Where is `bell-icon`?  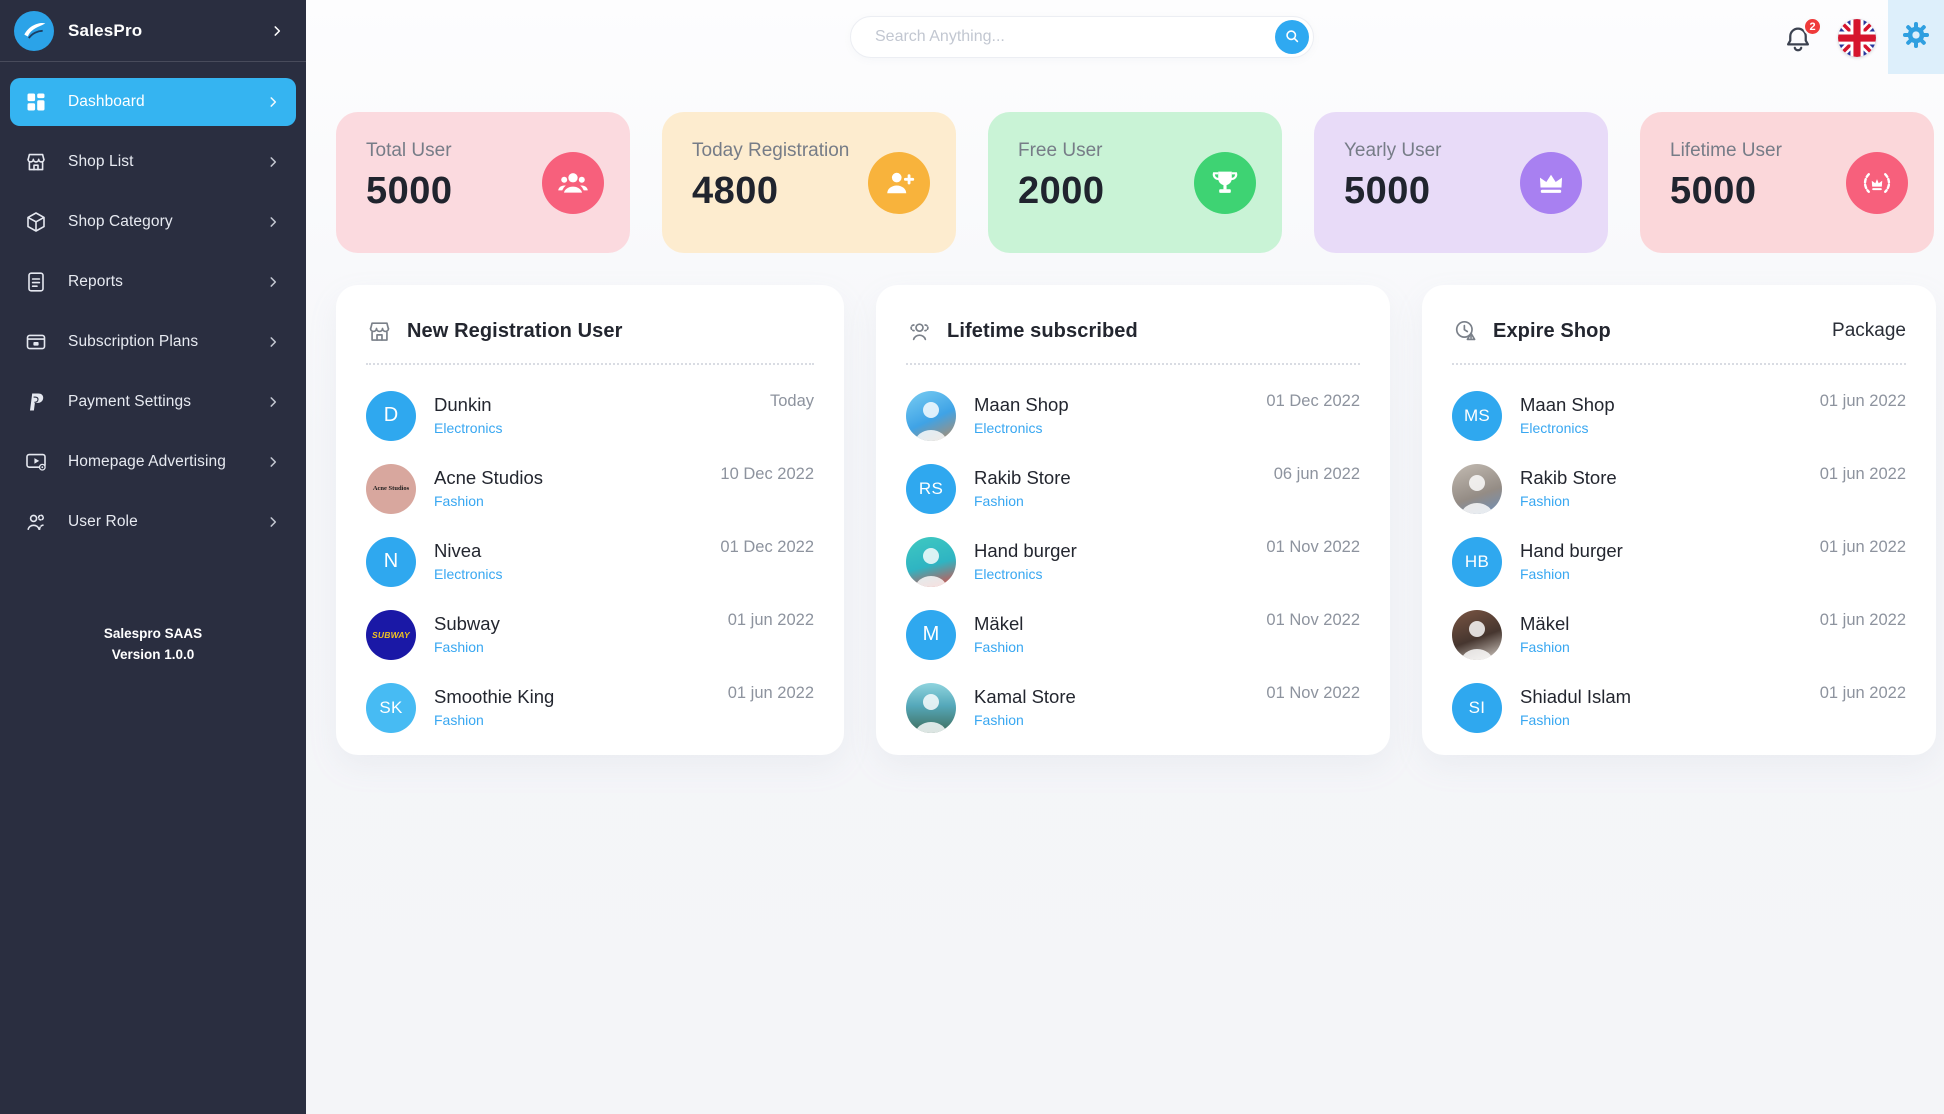 bell-icon is located at coordinates (1798, 43).